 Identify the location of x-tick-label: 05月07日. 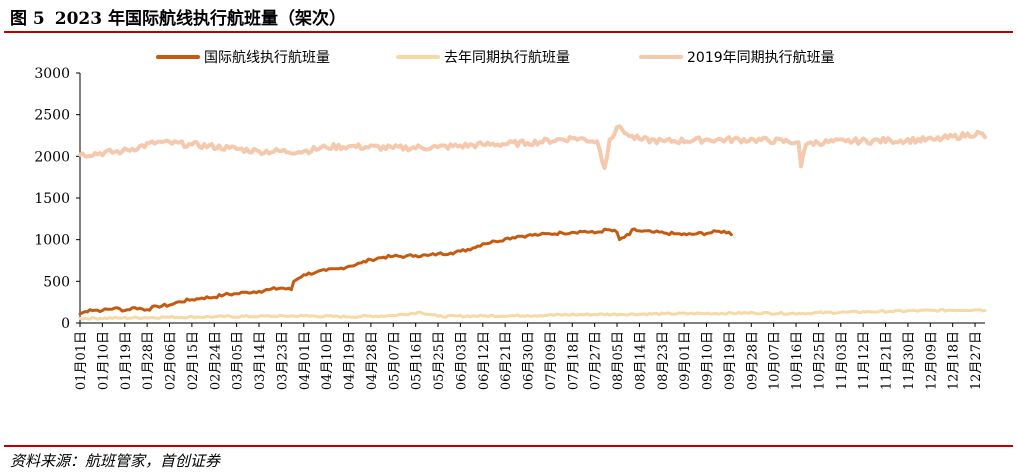
(394, 360).